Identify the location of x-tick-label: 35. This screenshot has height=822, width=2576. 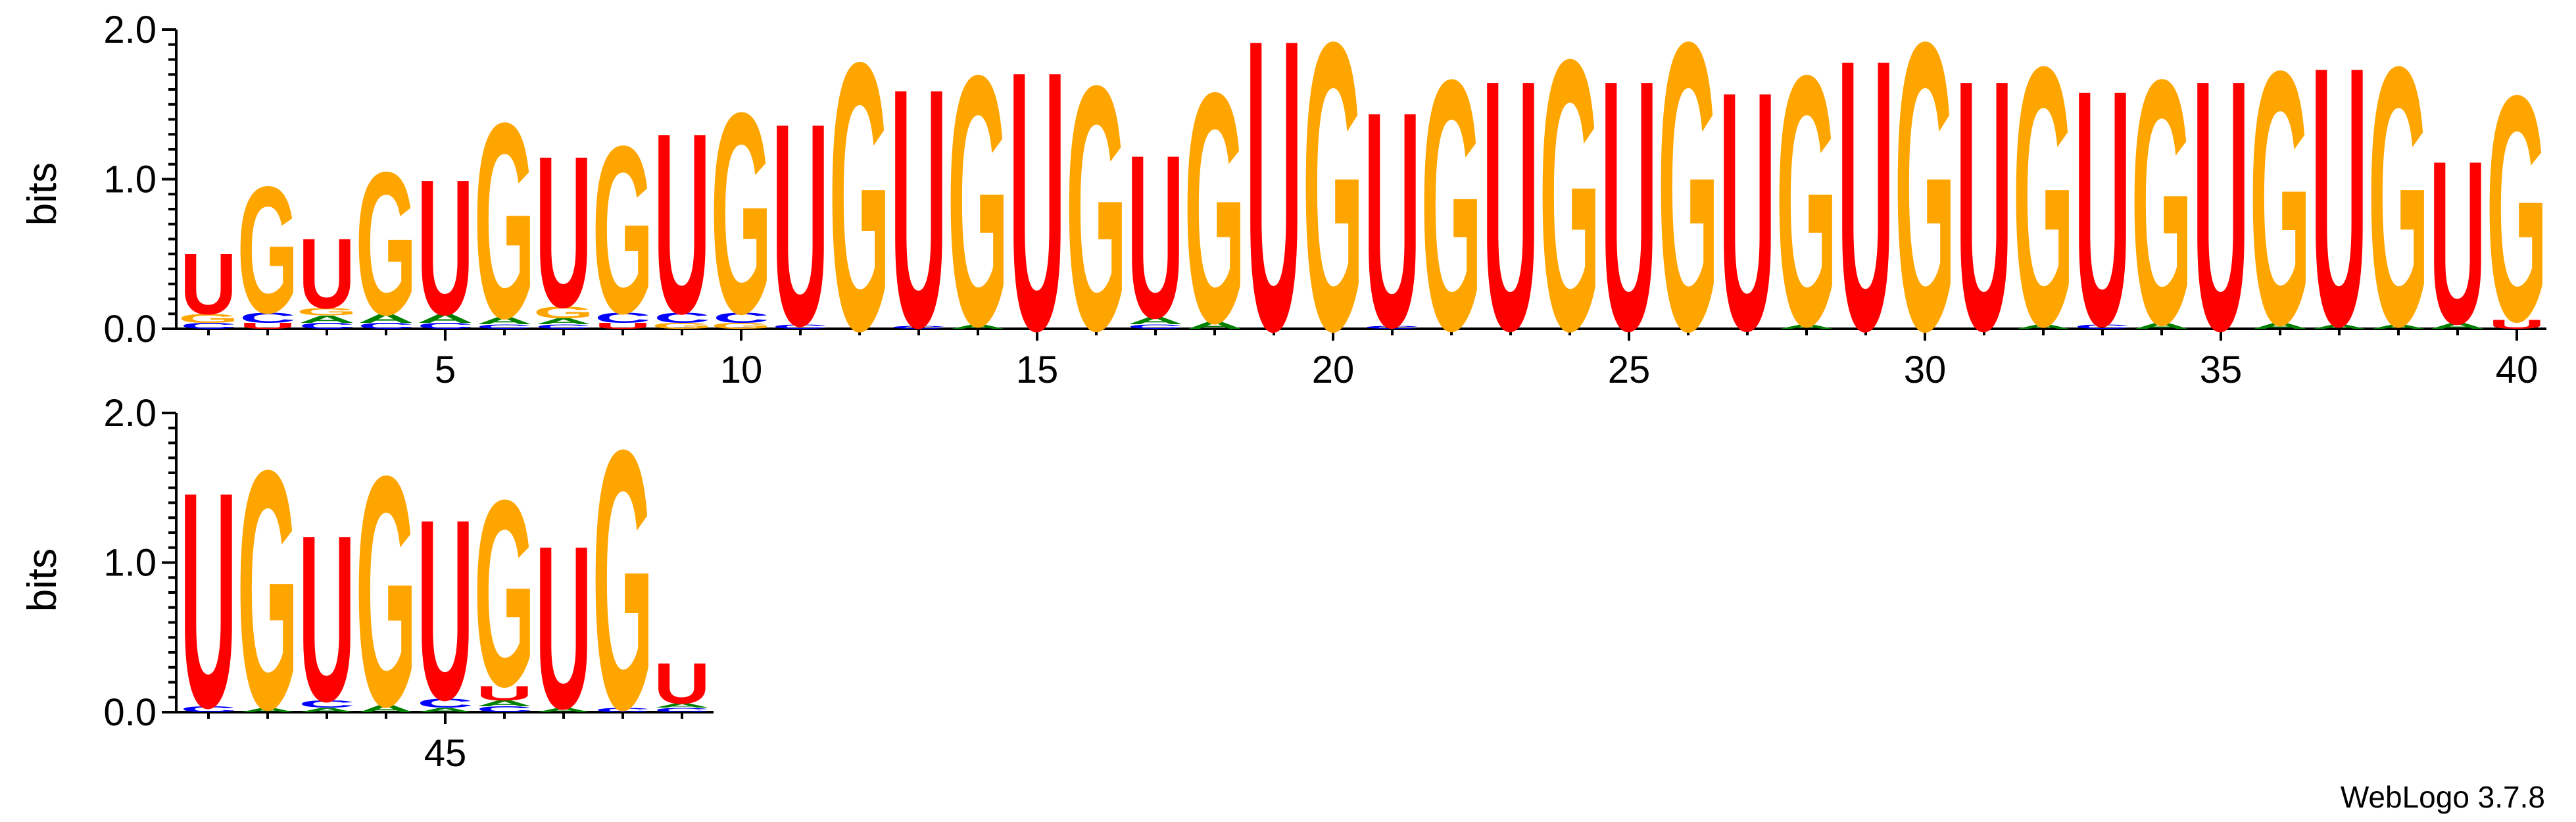
(2221, 370).